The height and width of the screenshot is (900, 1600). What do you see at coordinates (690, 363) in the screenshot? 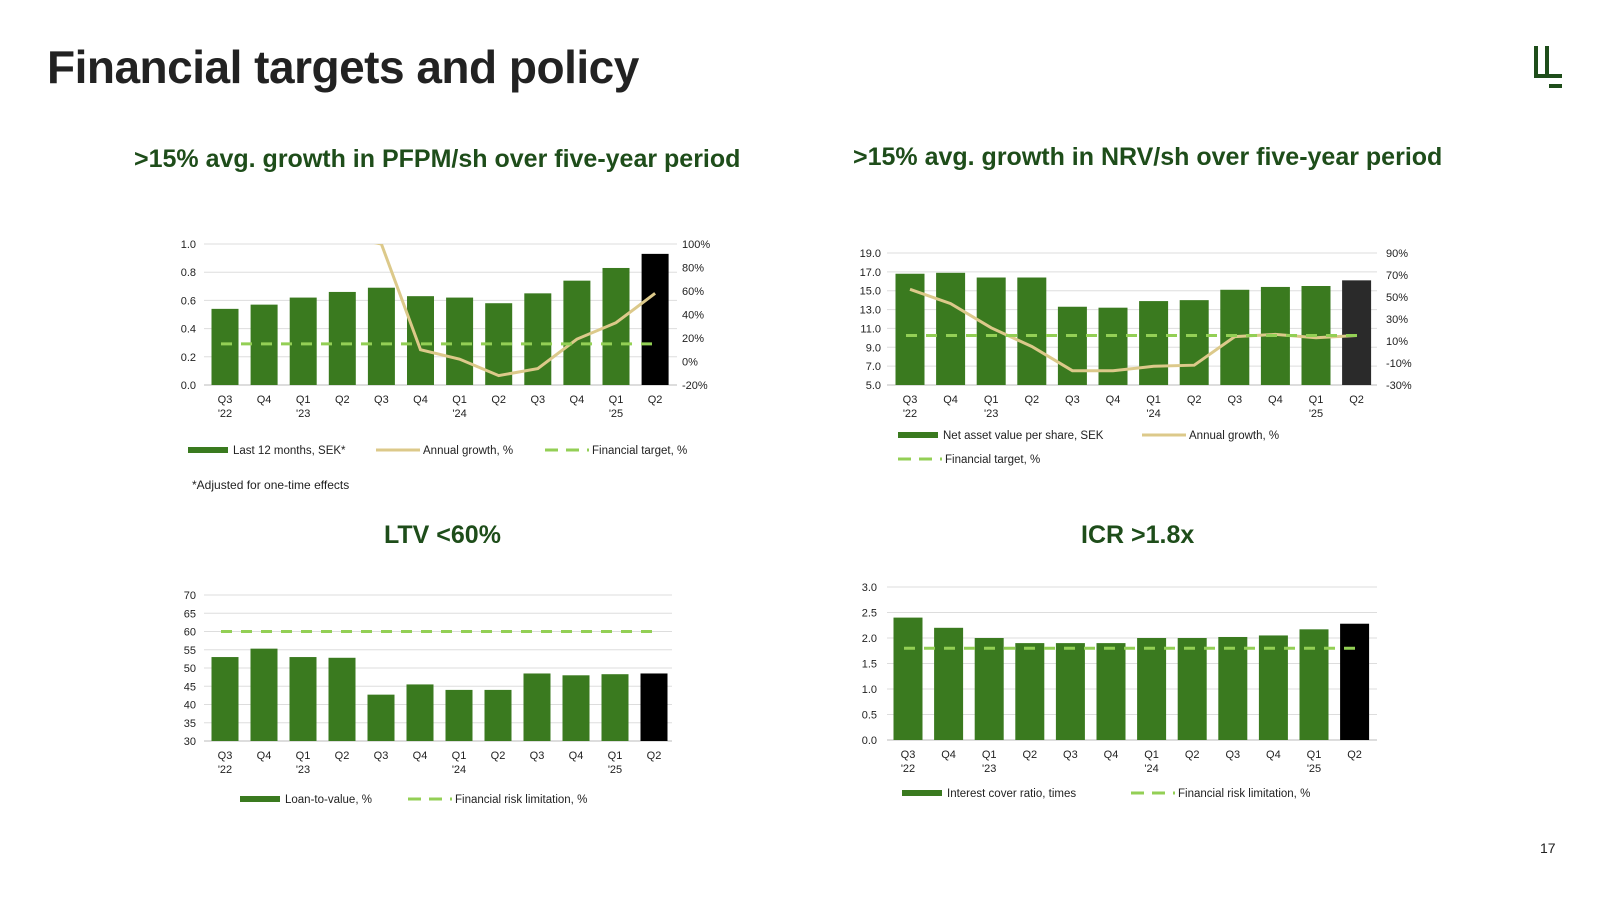
I see `y2-tick-label: 0%` at bounding box center [690, 363].